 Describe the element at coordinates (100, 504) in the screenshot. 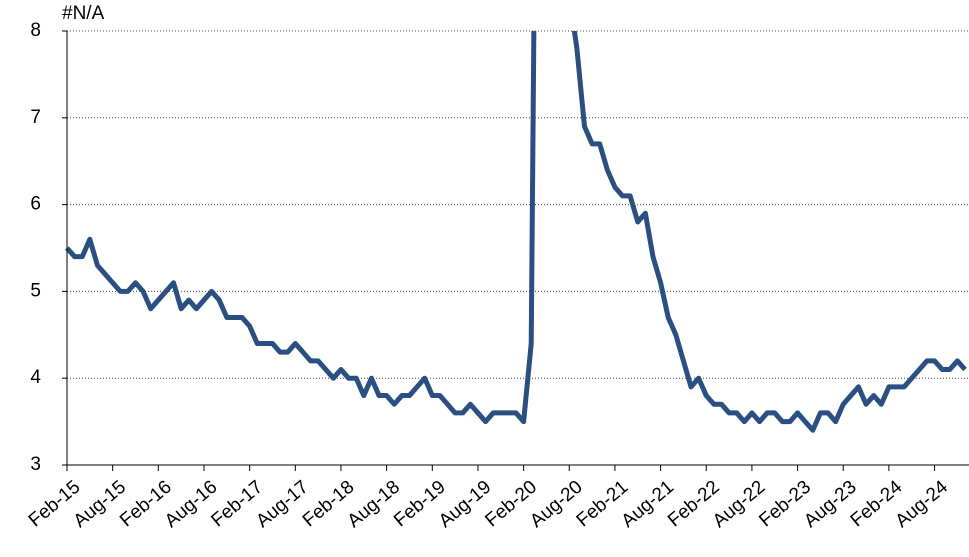

I see `x-tick-label: Aug-15` at that location.